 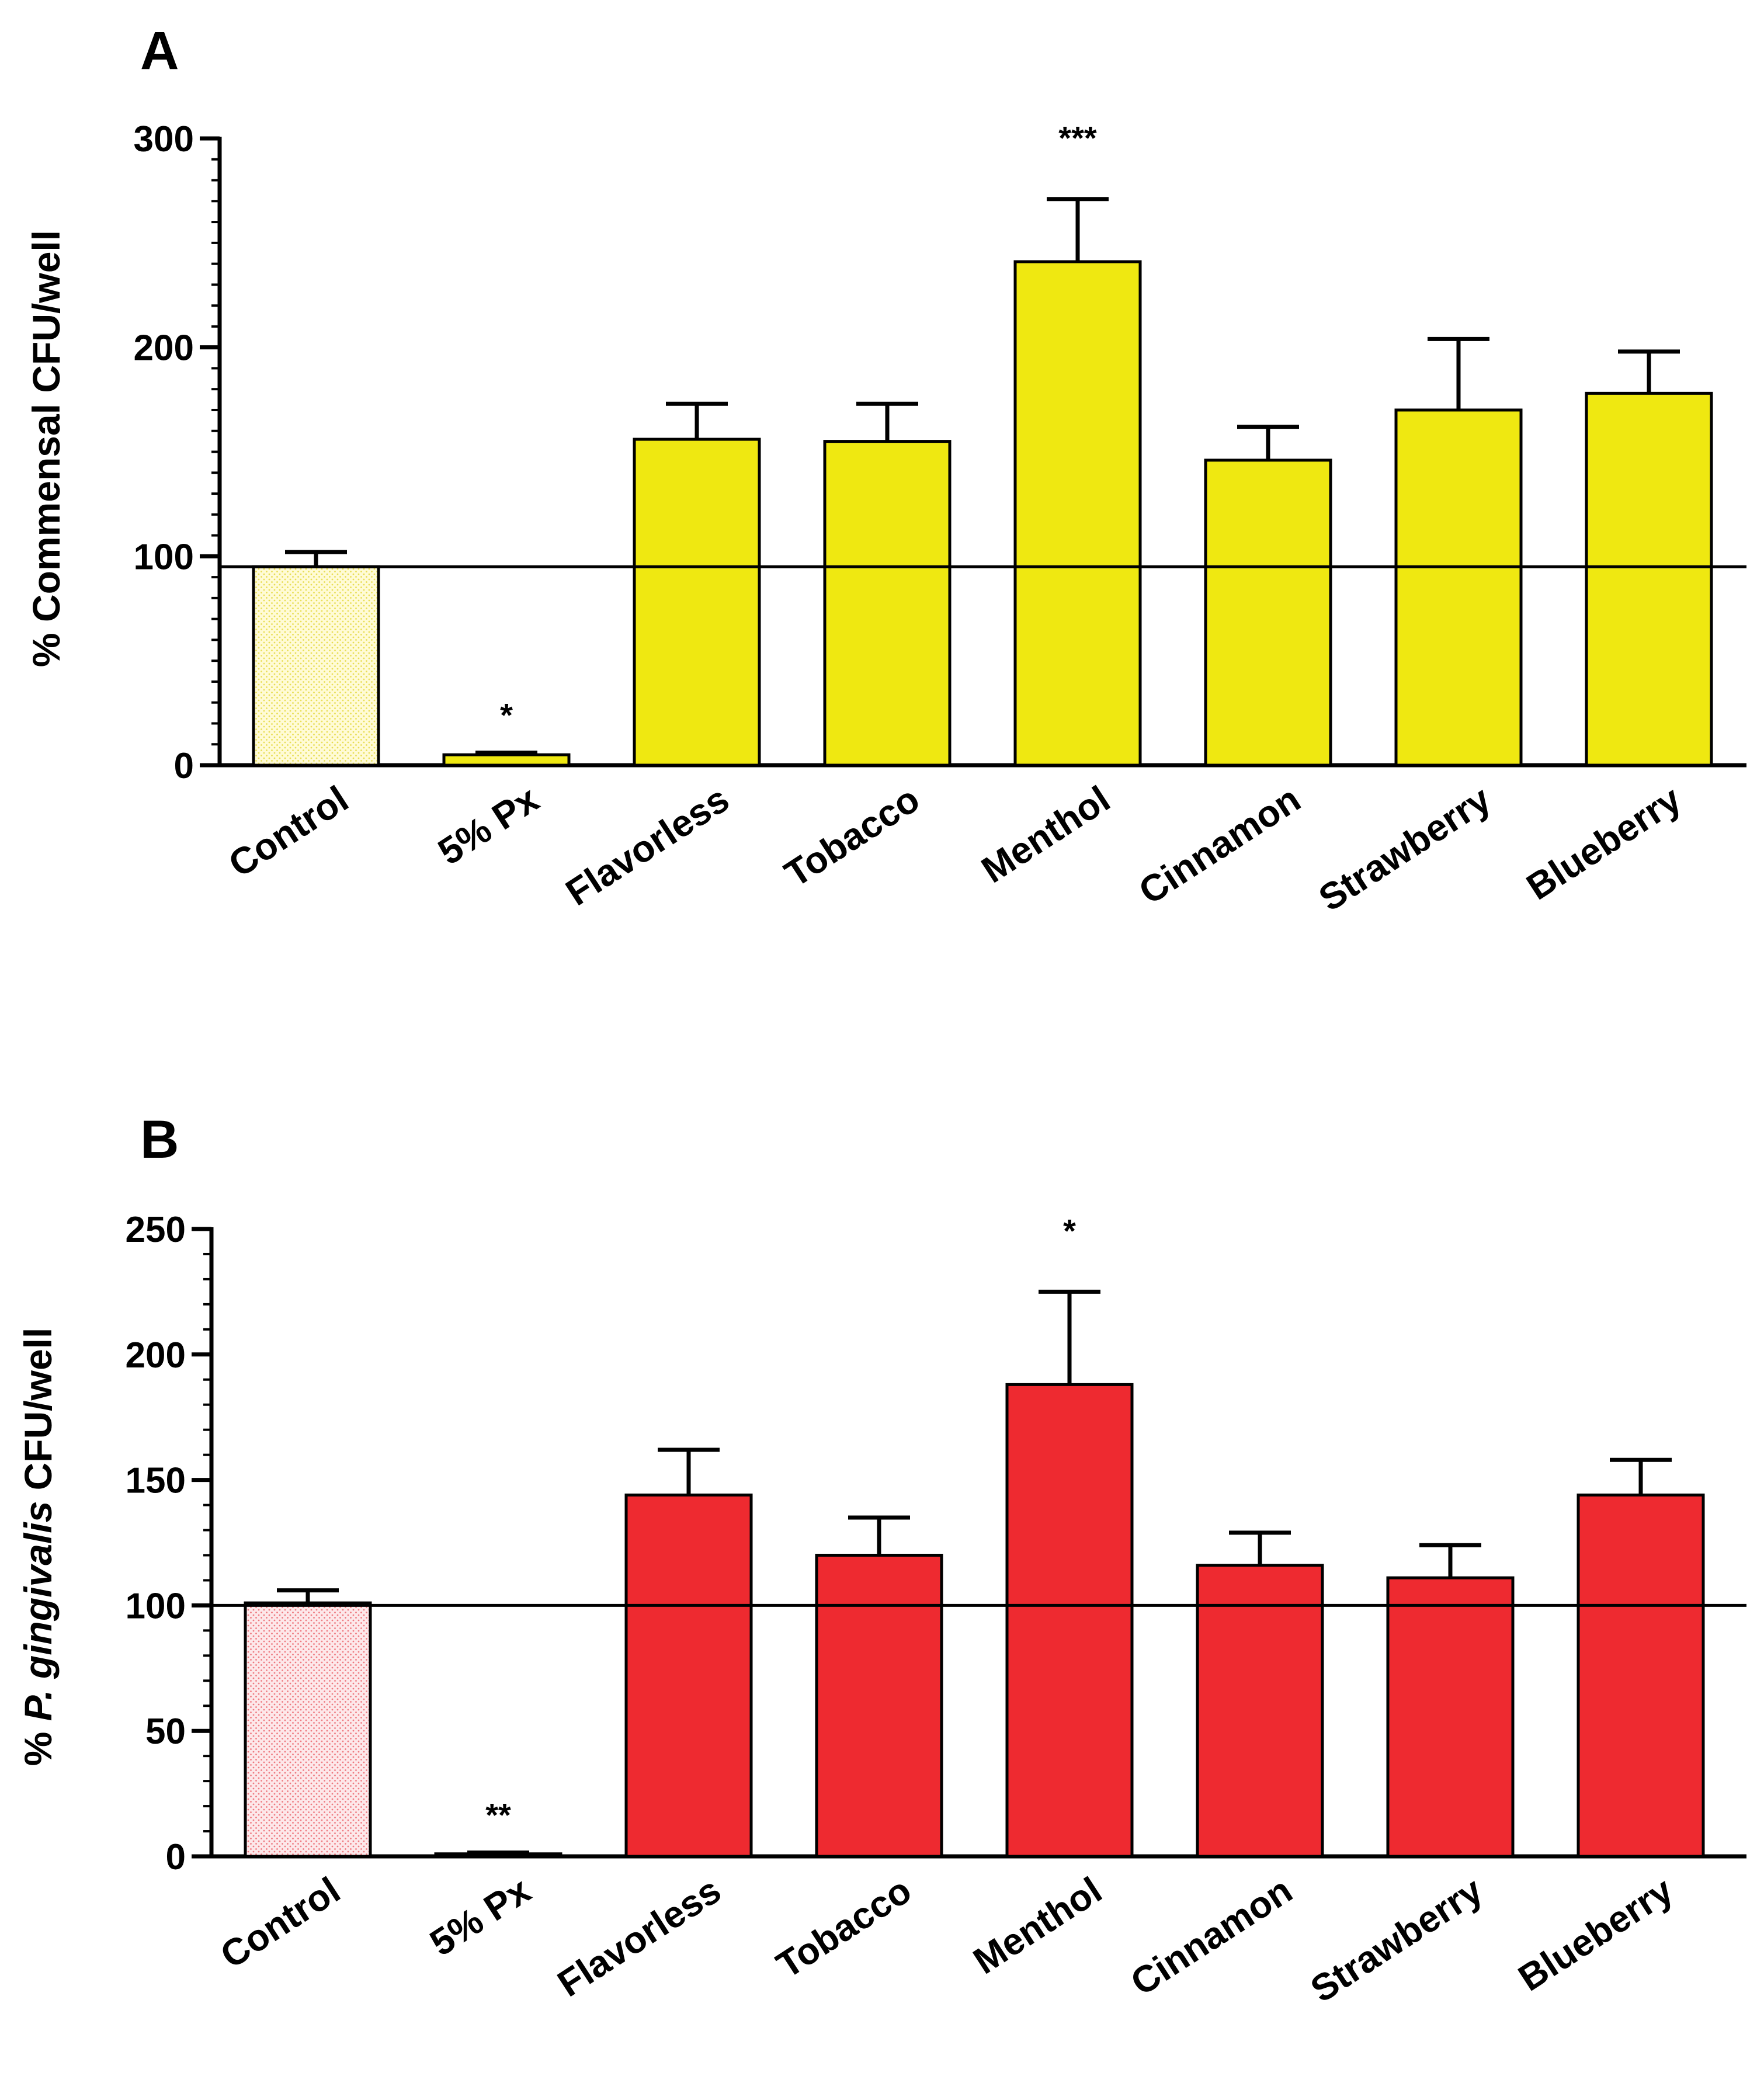 I want to click on panel-label-b: B, so click(x=159, y=1139).